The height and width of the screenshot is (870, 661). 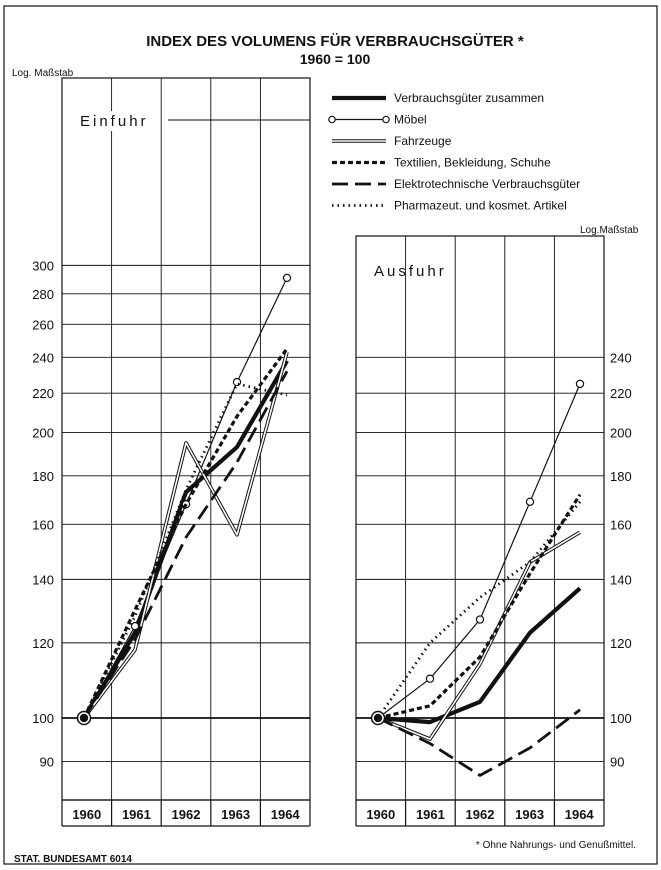 I want to click on panel-einfuhr-series-textilien-bekleidung-schuhe, so click(x=185, y=533).